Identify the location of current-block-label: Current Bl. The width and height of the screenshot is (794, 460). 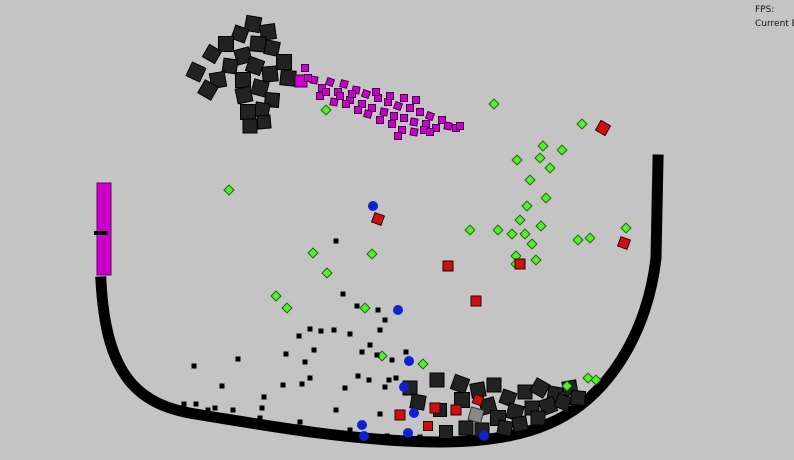
(774, 24).